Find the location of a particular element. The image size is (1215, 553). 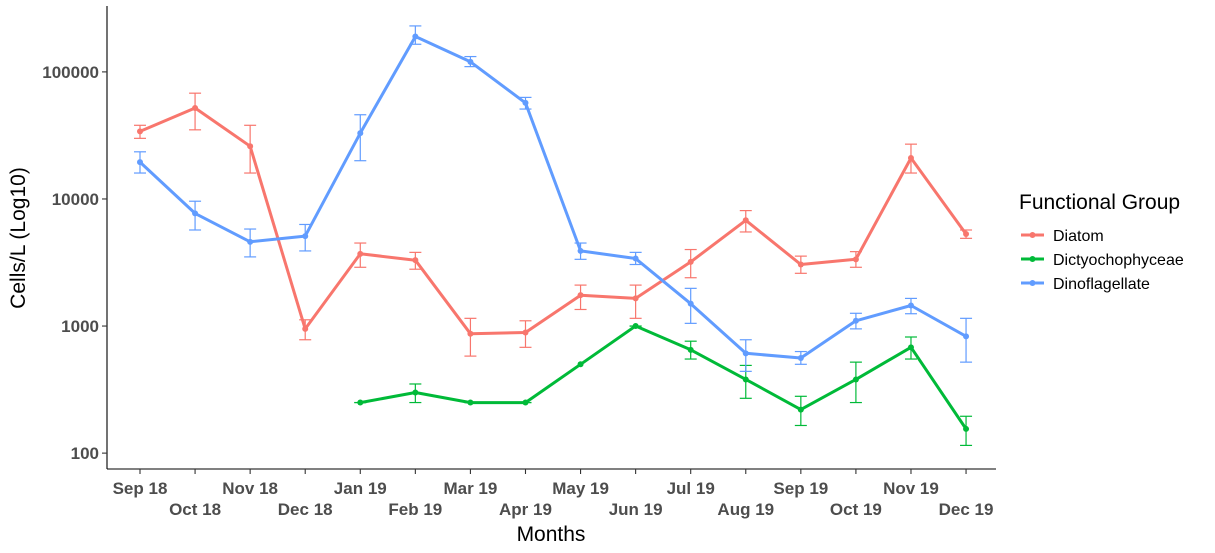

legend-item: Diatom is located at coordinates (1062, 236).